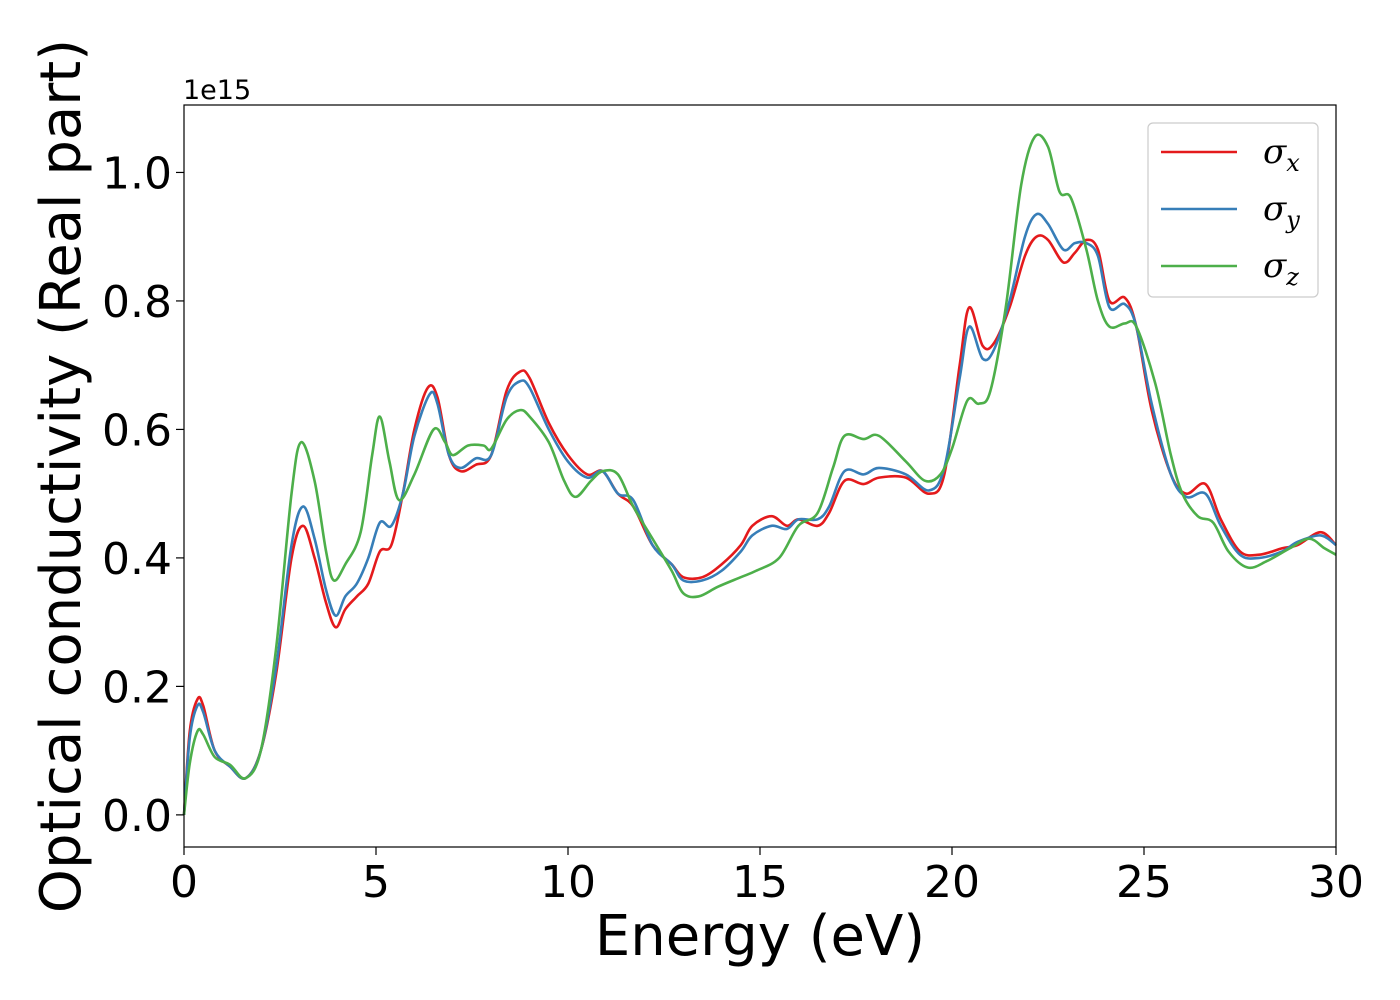 The width and height of the screenshot is (1400, 1000). What do you see at coordinates (143, 495) in the screenshot?
I see `y-axis-ticks: 0.0 0.2 0.4 0.6 0.8 1.0` at bounding box center [143, 495].